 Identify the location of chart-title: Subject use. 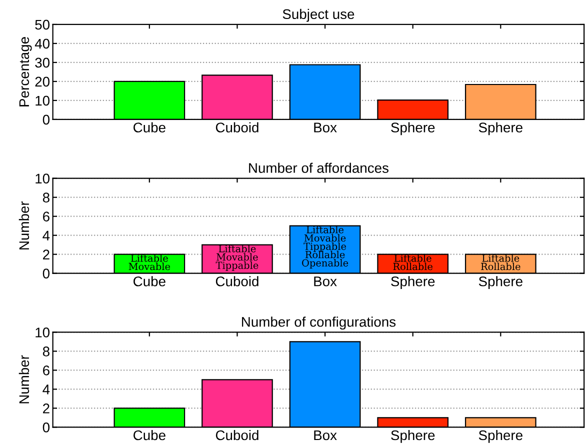
(318, 15).